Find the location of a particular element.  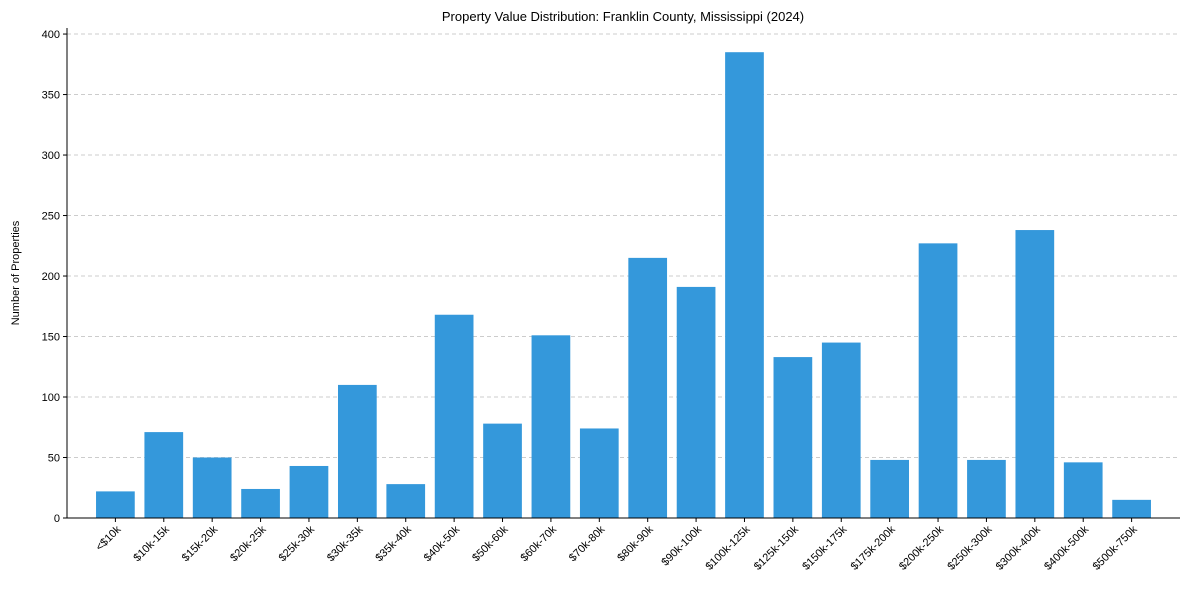

x-tick-label: $150k-175k is located at coordinates (824, 547).